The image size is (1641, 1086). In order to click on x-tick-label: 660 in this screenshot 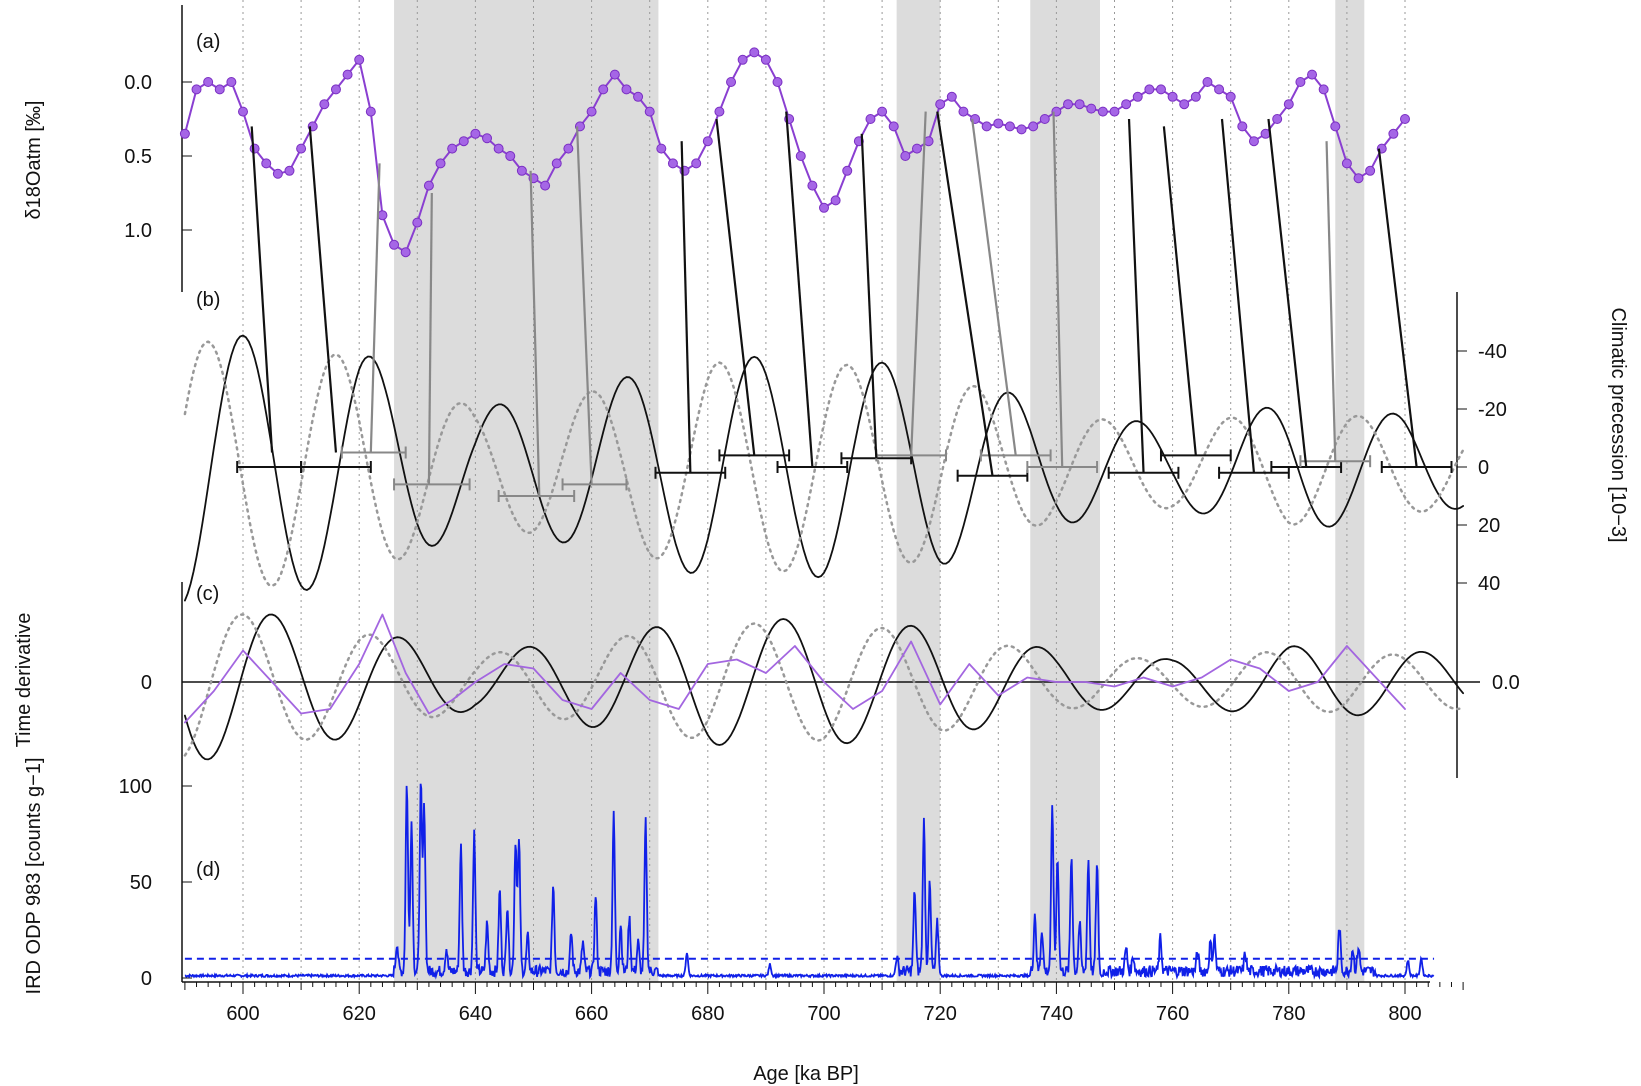, I will do `click(591, 1014)`.